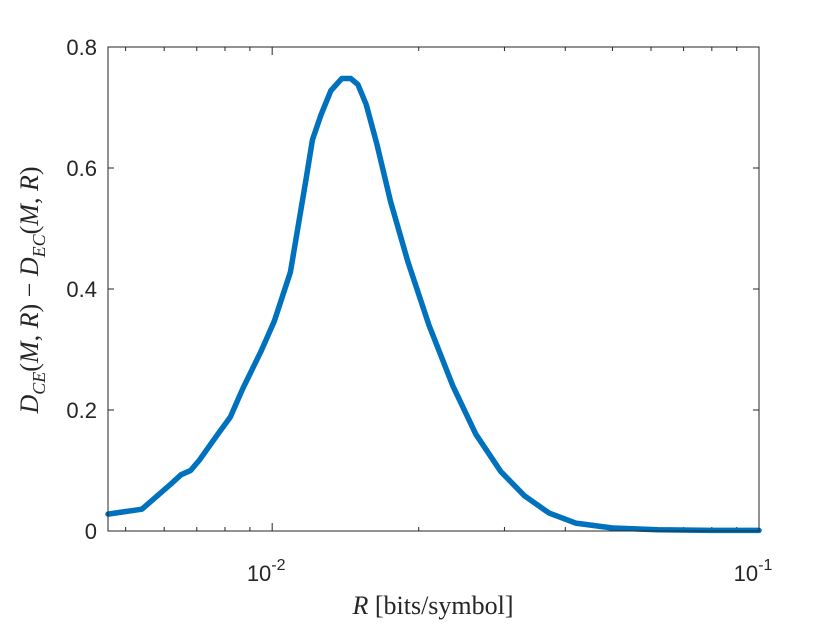 The height and width of the screenshot is (630, 840). I want to click on x-tick-label: 10⁻², so click(266, 571).